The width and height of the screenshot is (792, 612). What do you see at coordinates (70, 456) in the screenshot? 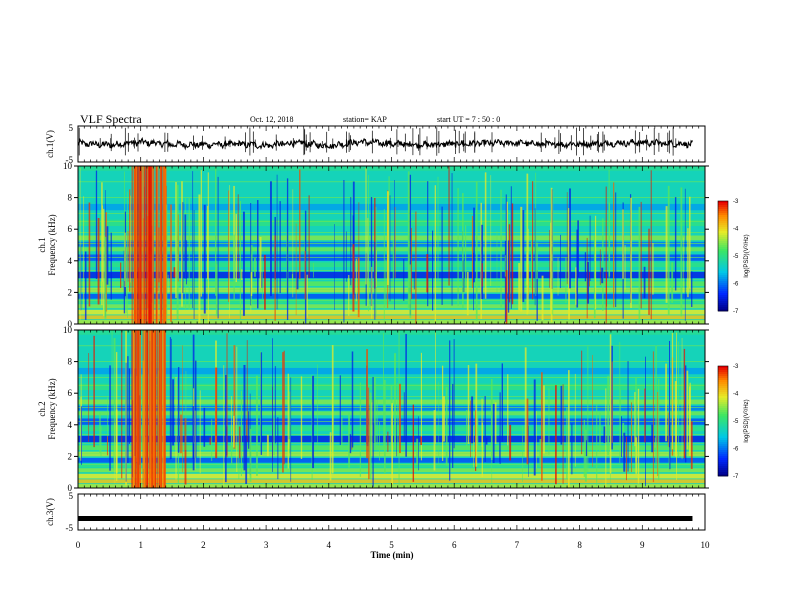
I see `ytick-label: 2` at bounding box center [70, 456].